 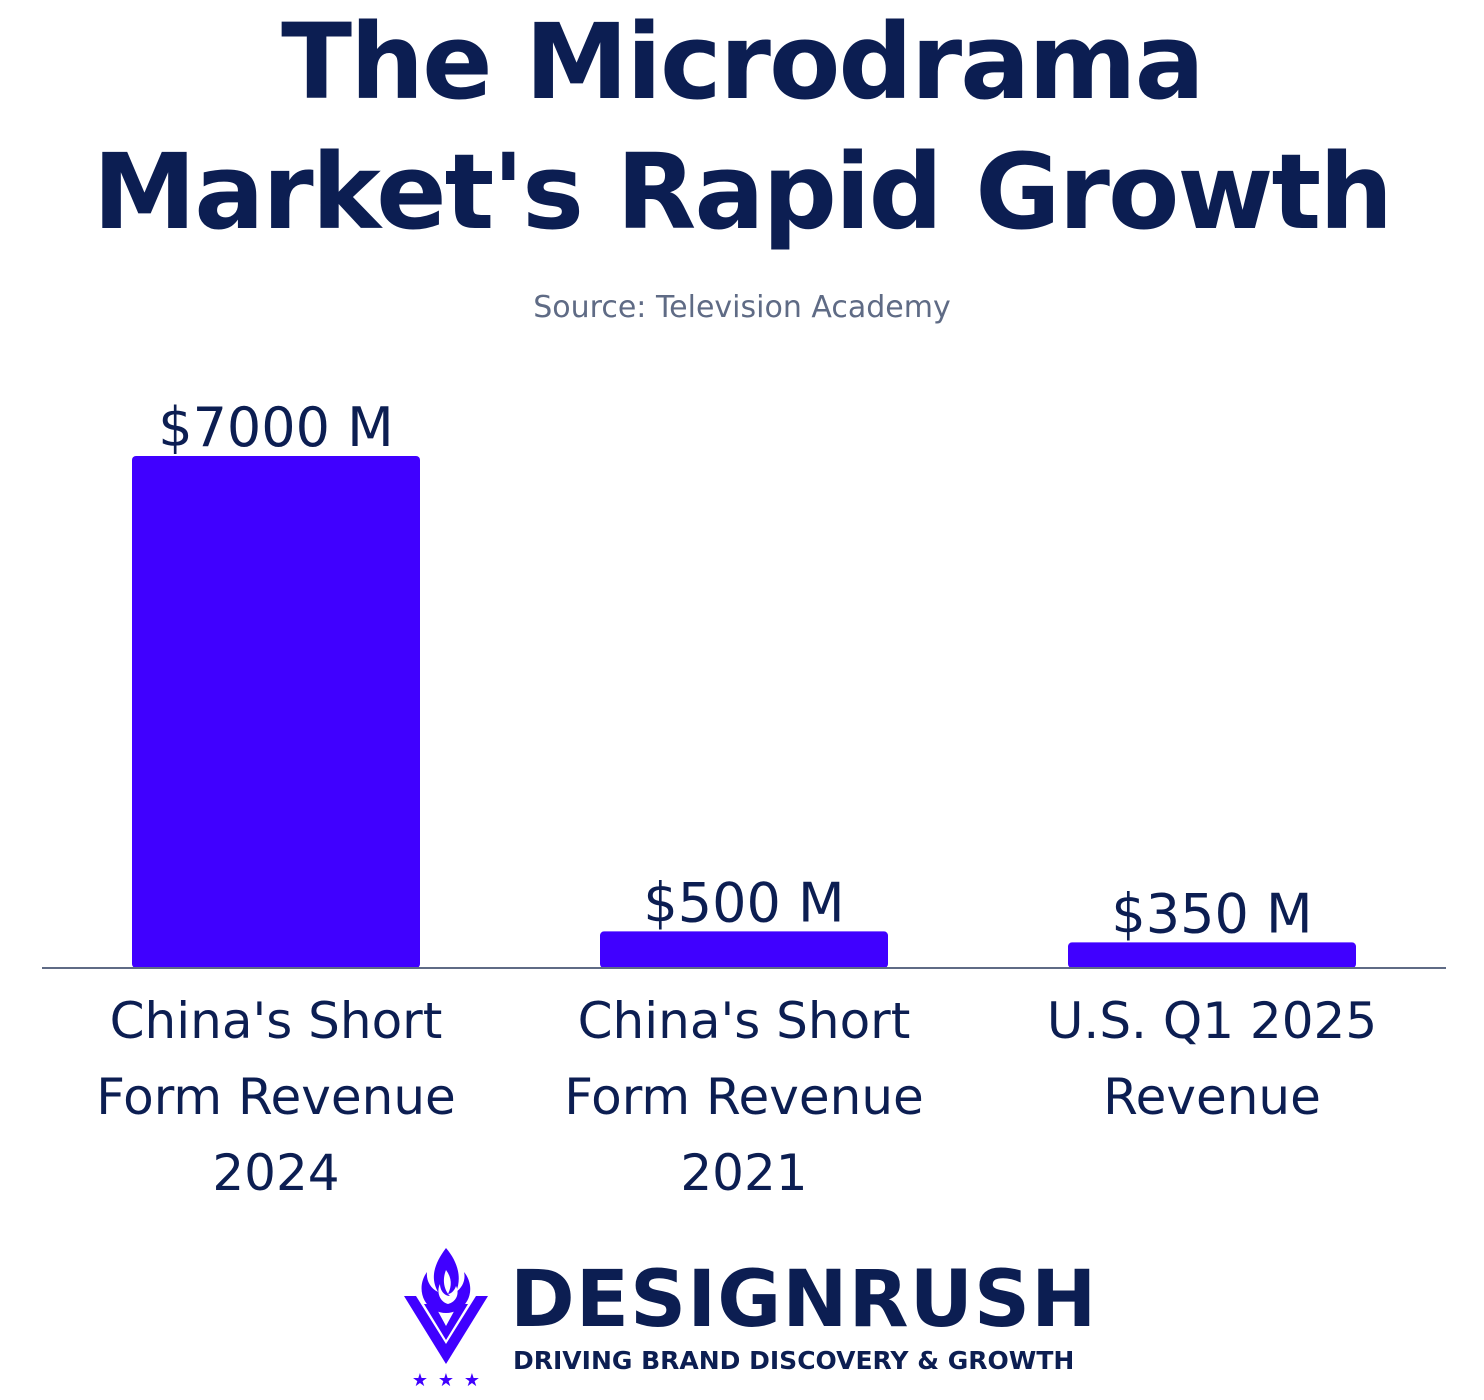 What do you see at coordinates (446, 1319) in the screenshot?
I see `designrush-flame-v-icon: ★ ★ ★` at bounding box center [446, 1319].